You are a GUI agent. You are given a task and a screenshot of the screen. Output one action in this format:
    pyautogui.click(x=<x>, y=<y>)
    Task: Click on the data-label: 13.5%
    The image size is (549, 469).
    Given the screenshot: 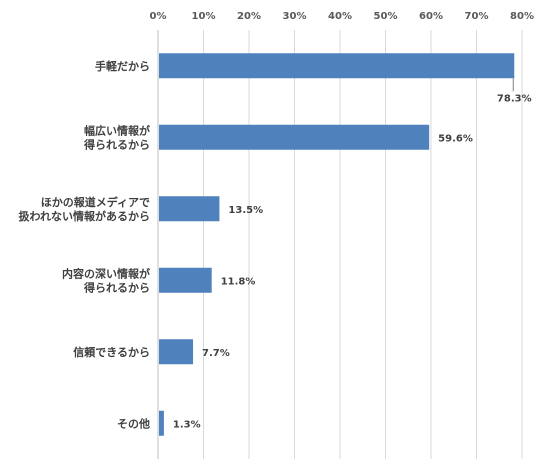 What is the action you would take?
    pyautogui.click(x=245, y=210)
    